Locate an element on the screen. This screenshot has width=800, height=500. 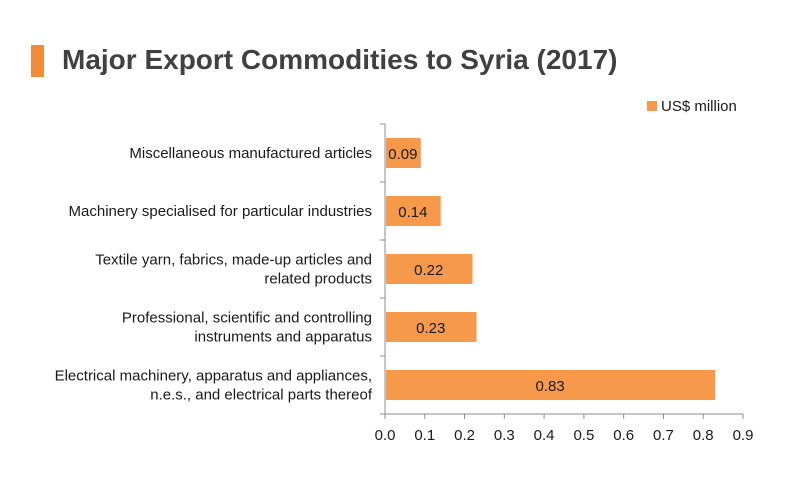
legend-label: US$ million is located at coordinates (699, 106).